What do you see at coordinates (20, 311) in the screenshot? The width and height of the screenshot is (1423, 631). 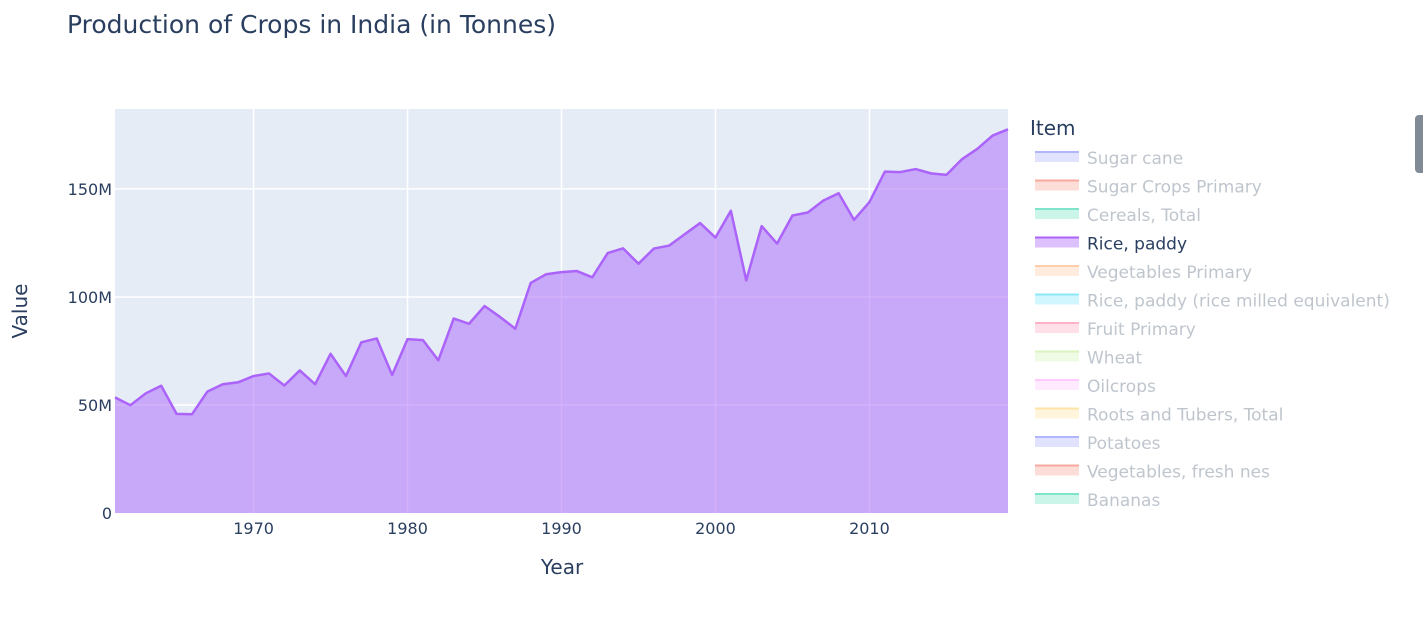 I see `y-axis-title: Value` at bounding box center [20, 311].